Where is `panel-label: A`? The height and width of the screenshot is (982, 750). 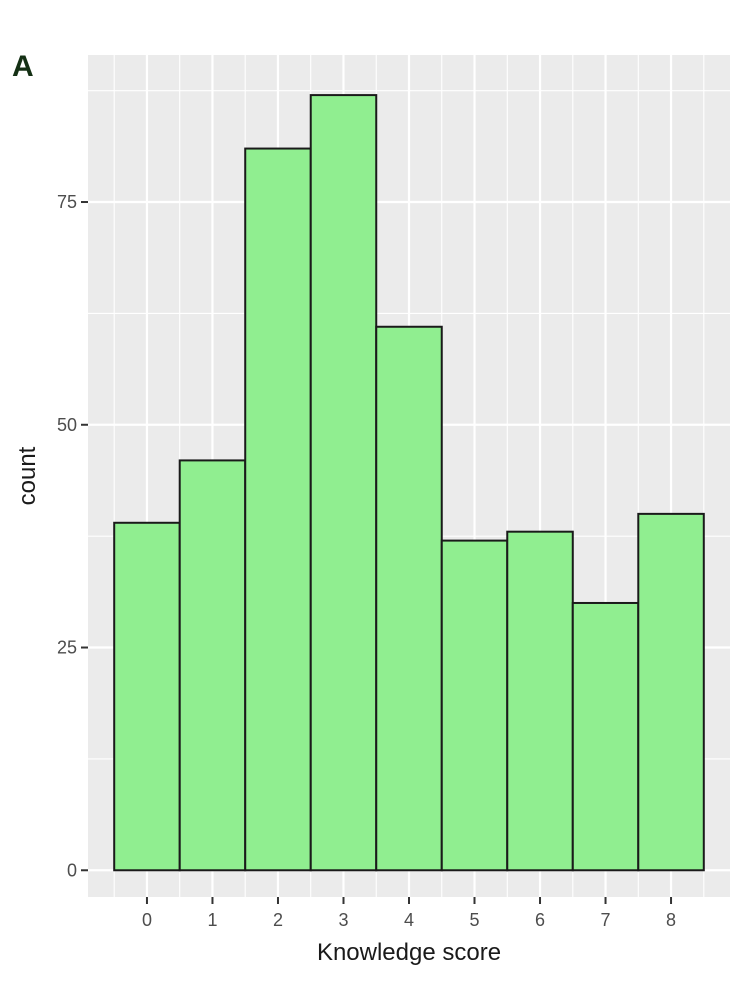
panel-label: A is located at coordinates (23, 66).